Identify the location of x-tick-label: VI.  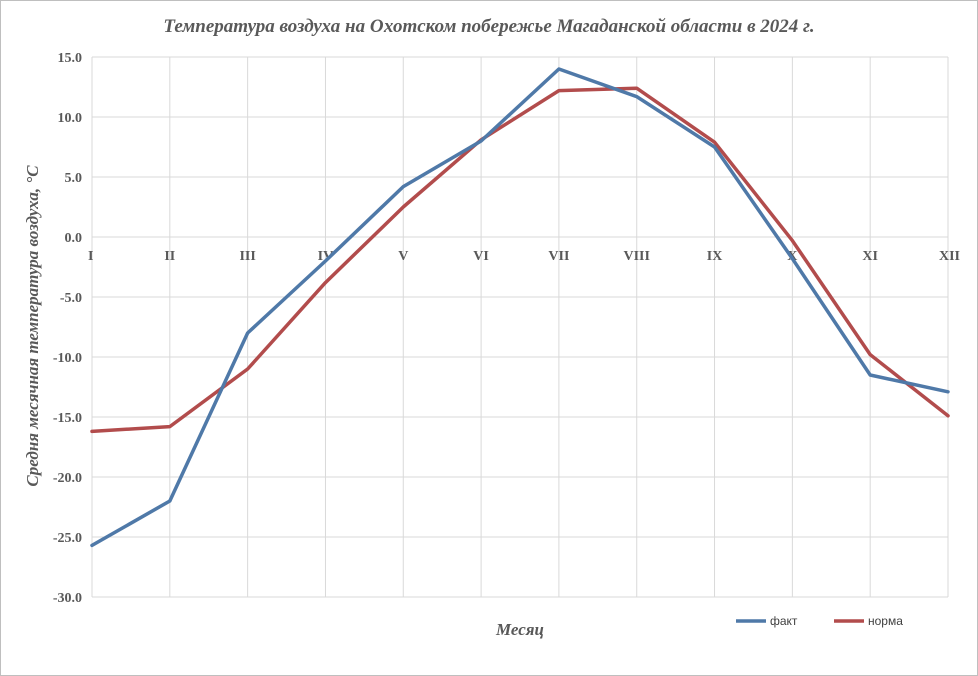
(481, 256).